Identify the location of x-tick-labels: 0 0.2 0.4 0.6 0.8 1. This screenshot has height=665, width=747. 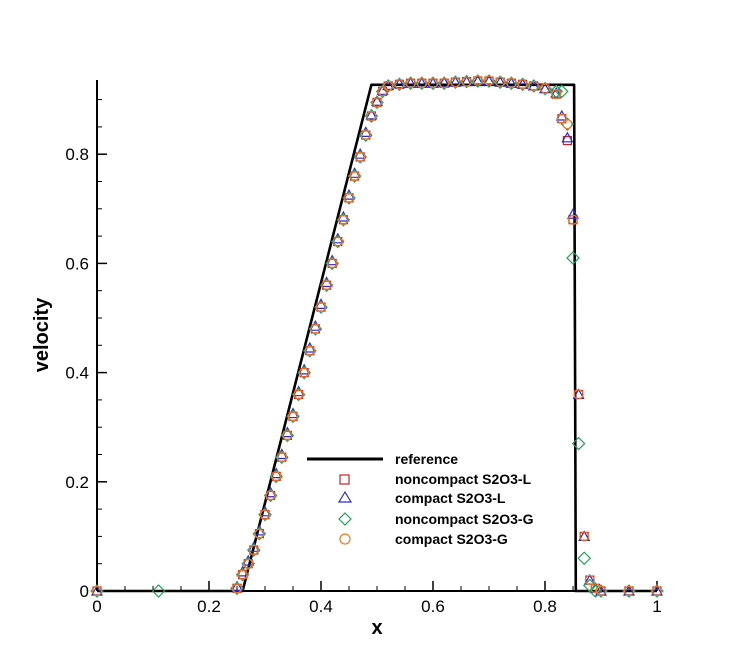
(376, 606).